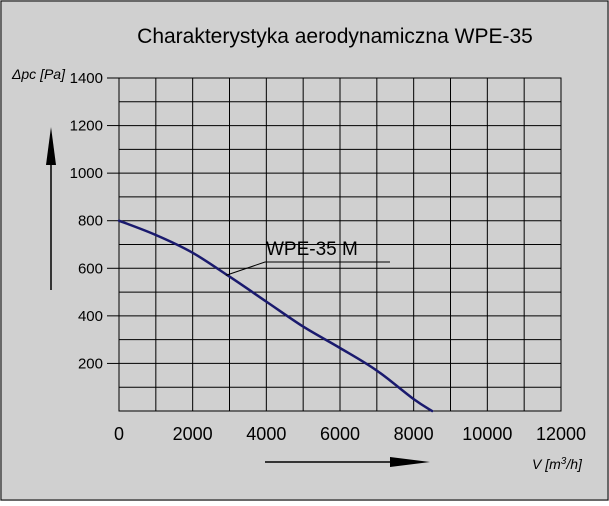 The height and width of the screenshot is (506, 609). I want to click on y-tick-label: 800, so click(90, 221).